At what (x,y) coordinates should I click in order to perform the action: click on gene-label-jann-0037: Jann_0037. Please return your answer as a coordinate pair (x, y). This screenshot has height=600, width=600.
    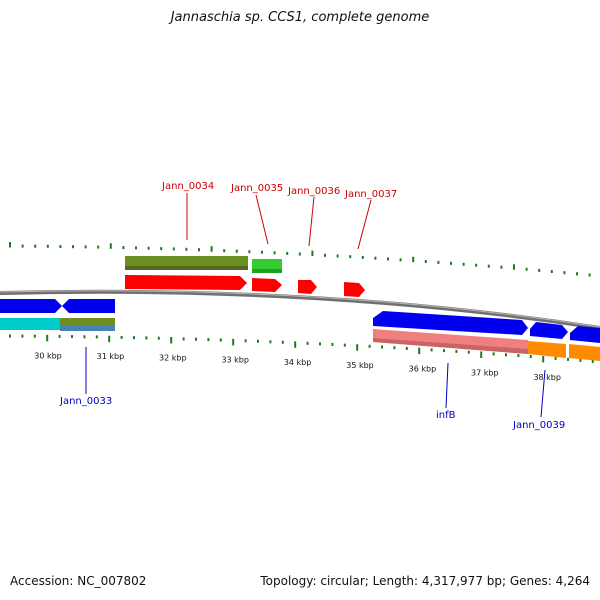
    Looking at the image, I should click on (370, 194).